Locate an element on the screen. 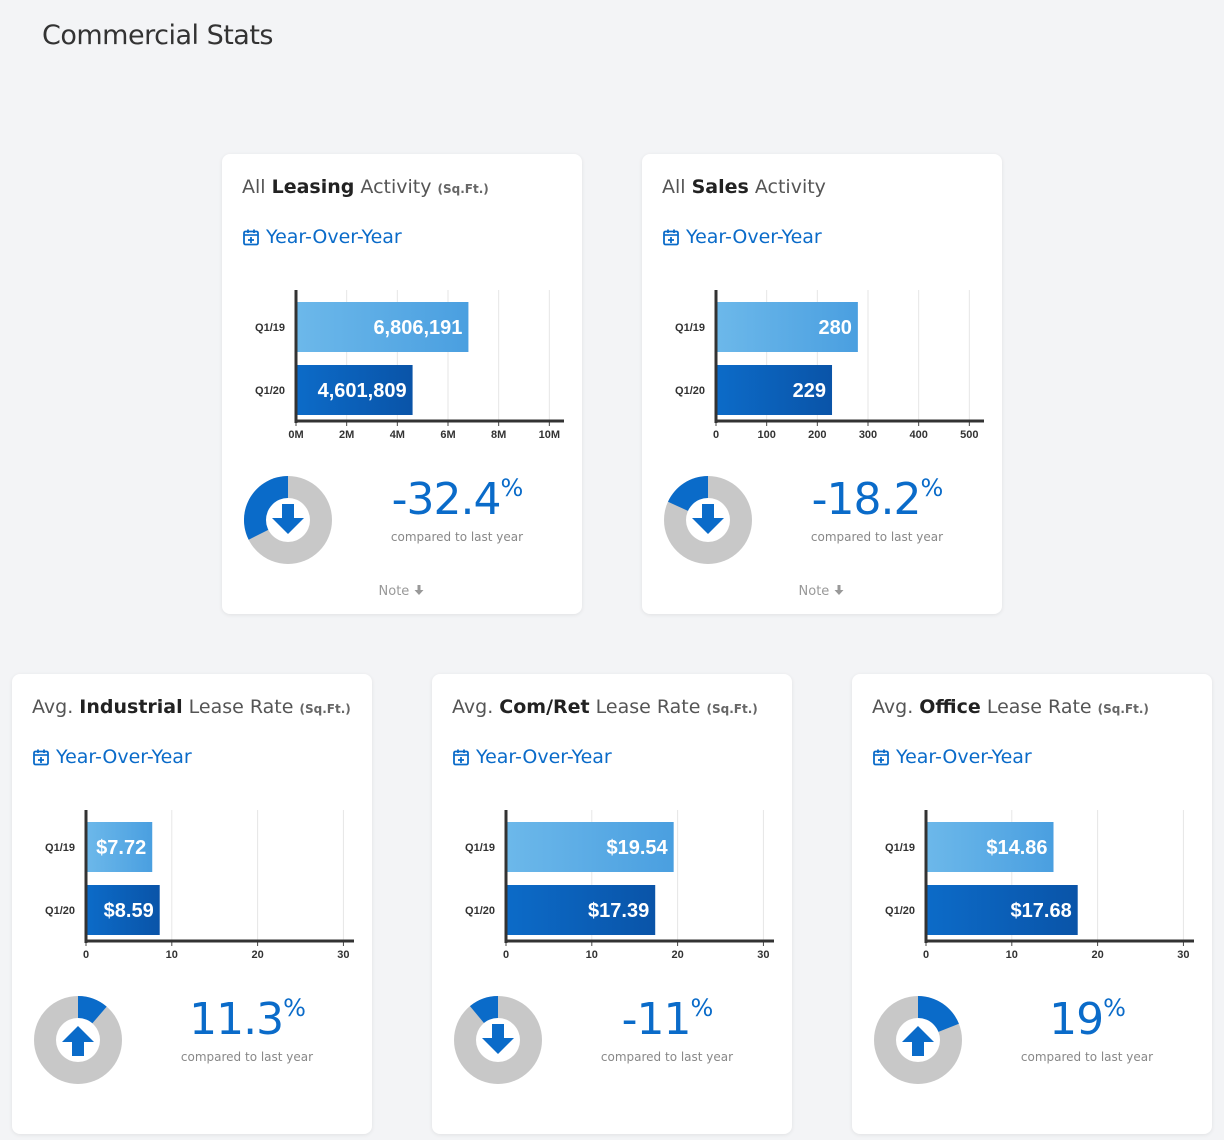 The height and width of the screenshot is (1140, 1224). bar-value-label: $7.72 is located at coordinates (121, 848).